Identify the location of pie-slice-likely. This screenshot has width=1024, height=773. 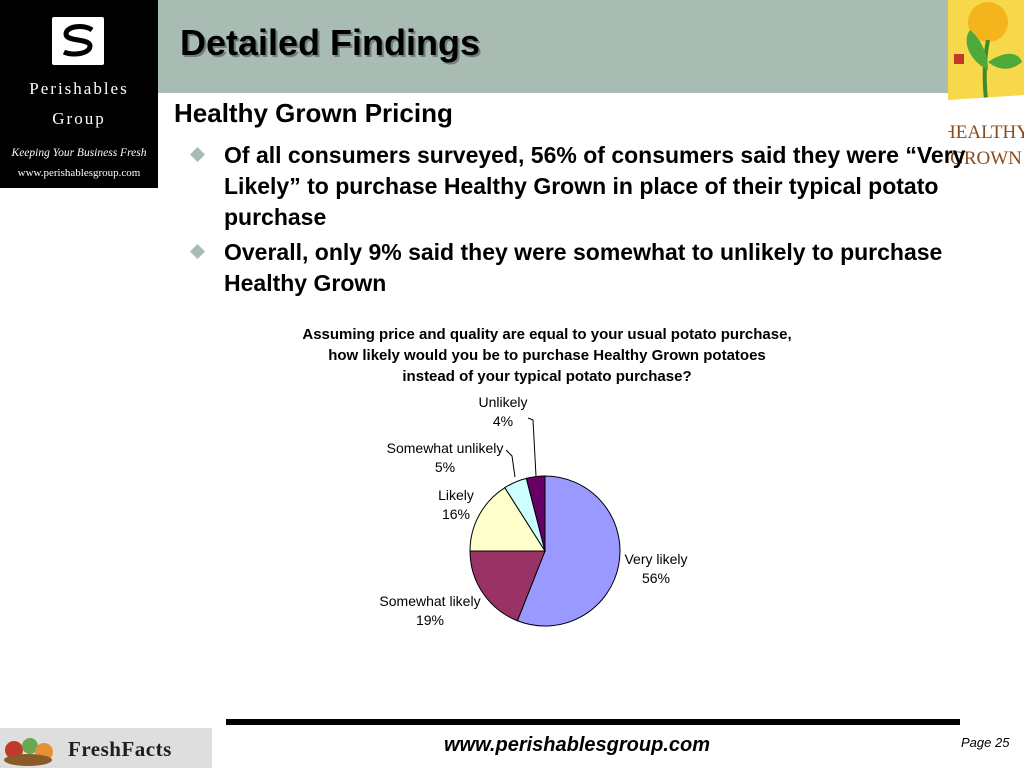
(507, 519).